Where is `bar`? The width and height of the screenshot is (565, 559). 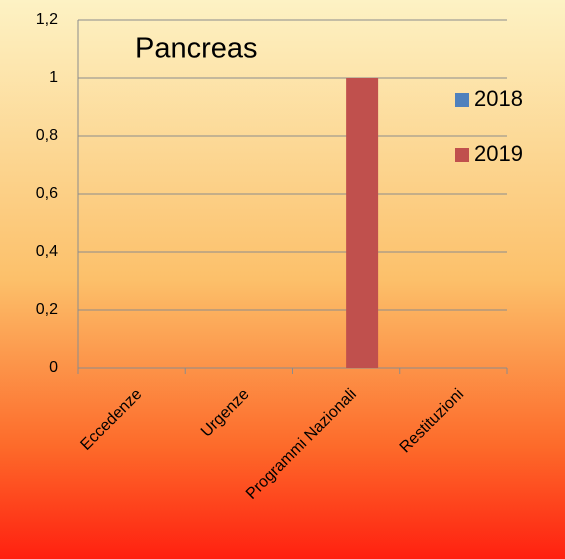
bar is located at coordinates (362, 223).